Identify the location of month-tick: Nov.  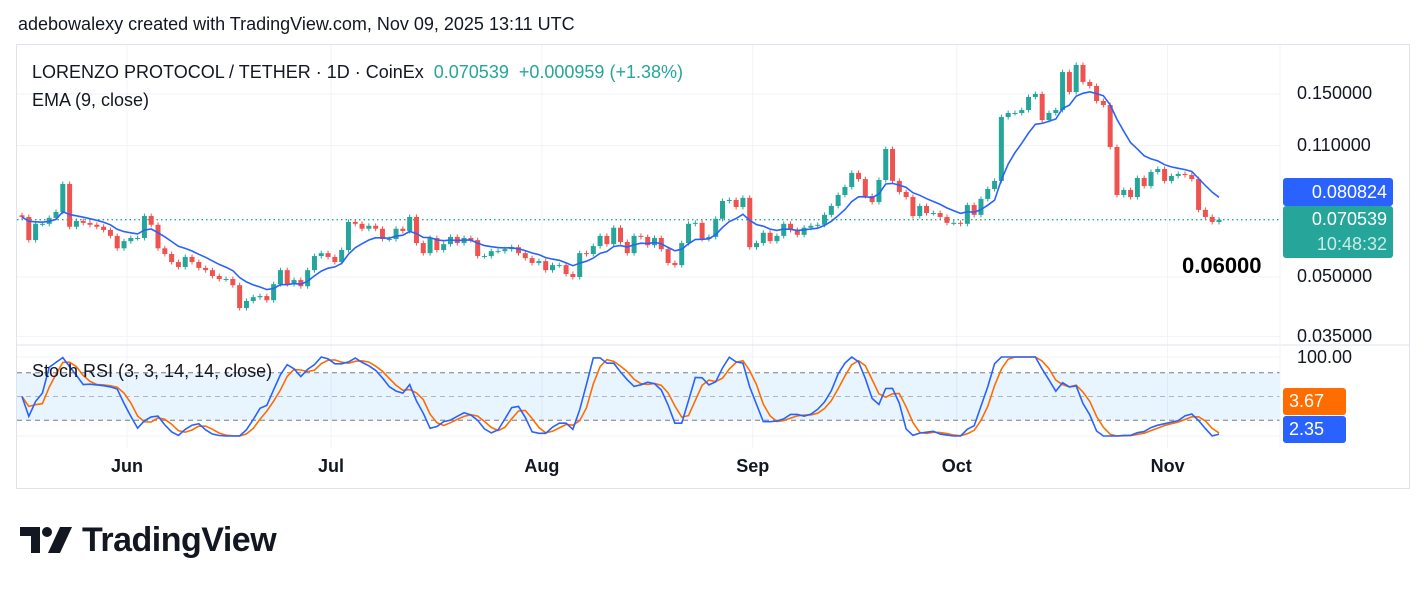
(1167, 466).